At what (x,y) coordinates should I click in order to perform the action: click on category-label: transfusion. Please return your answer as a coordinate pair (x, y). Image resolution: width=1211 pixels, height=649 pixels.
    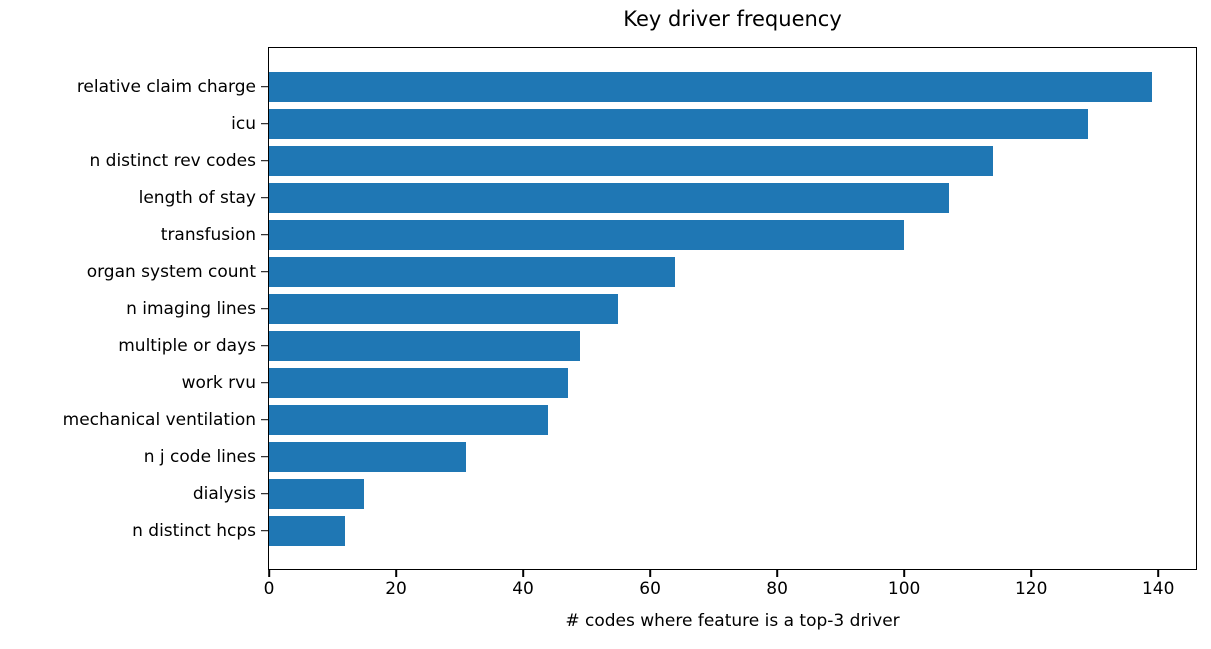
    Looking at the image, I should click on (208, 234).